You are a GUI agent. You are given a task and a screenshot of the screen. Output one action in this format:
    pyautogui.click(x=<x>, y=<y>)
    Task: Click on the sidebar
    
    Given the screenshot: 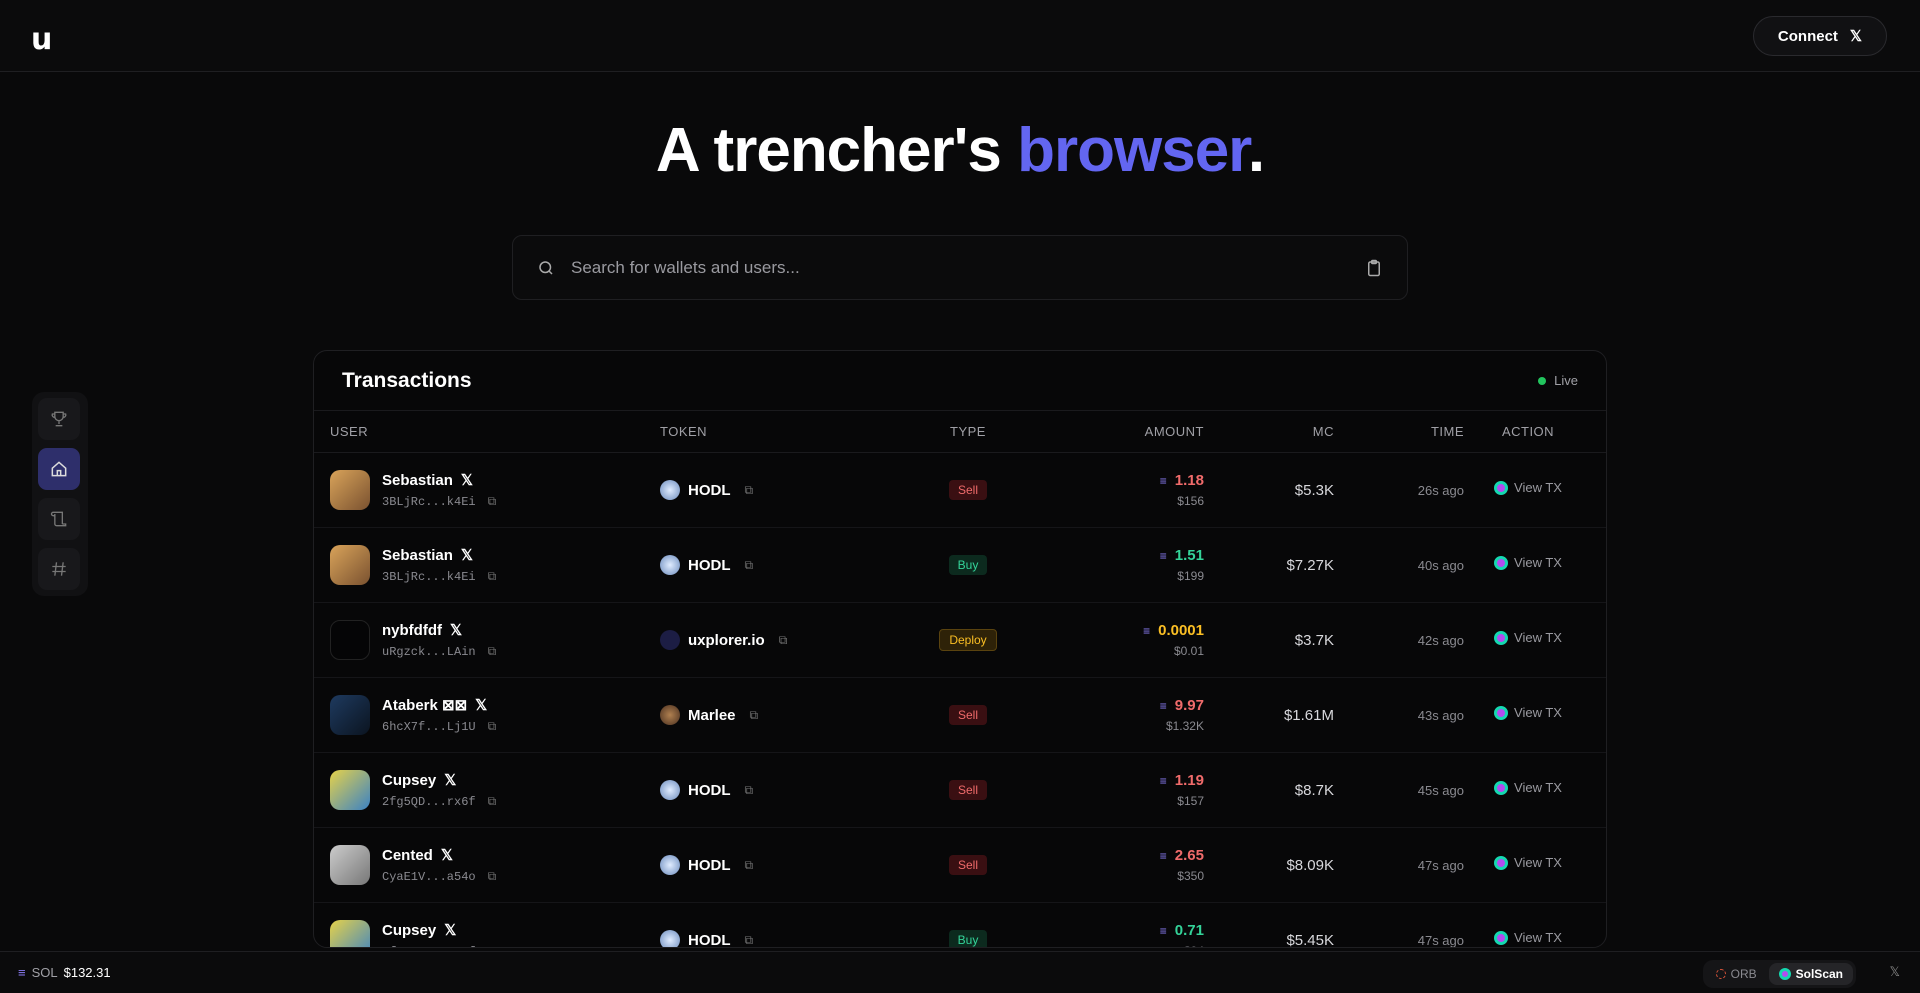 What is the action you would take?
    pyautogui.click(x=60, y=494)
    